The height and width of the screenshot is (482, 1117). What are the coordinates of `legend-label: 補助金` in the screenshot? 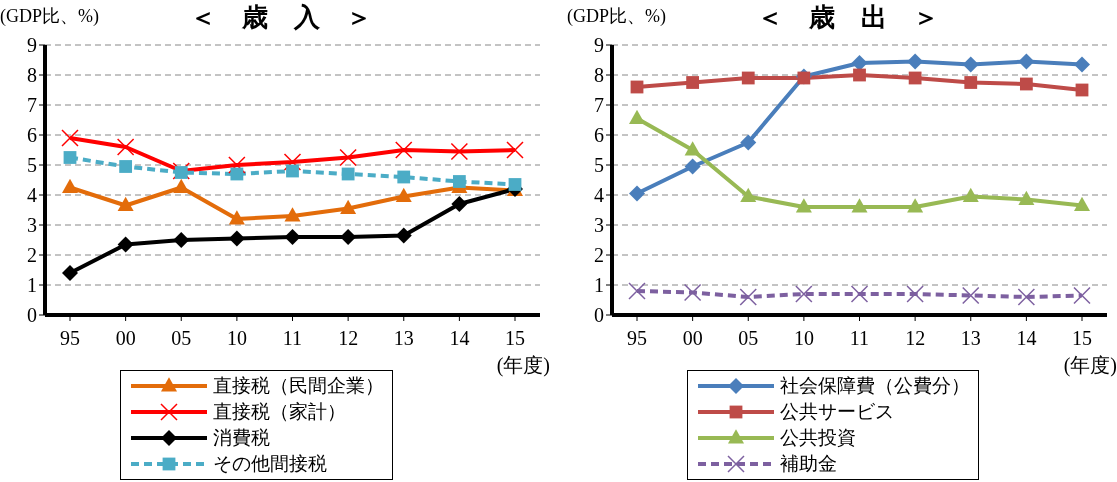 It's located at (808, 464).